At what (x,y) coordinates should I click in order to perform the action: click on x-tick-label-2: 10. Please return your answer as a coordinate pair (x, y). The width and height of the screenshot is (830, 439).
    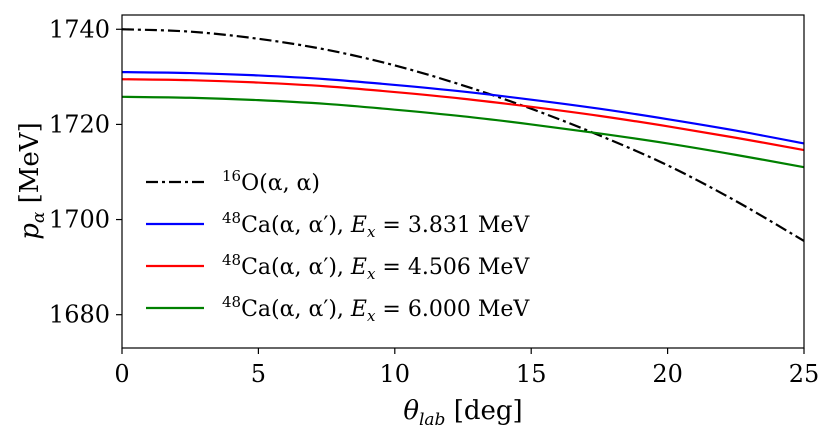
    Looking at the image, I should click on (395, 374).